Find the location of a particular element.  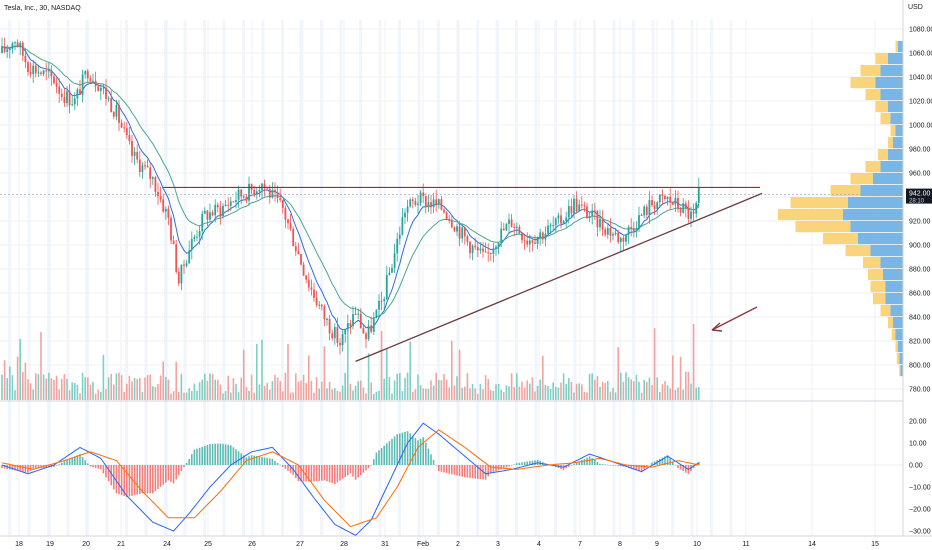

time-axis-tick-label: 25 is located at coordinates (208, 544).